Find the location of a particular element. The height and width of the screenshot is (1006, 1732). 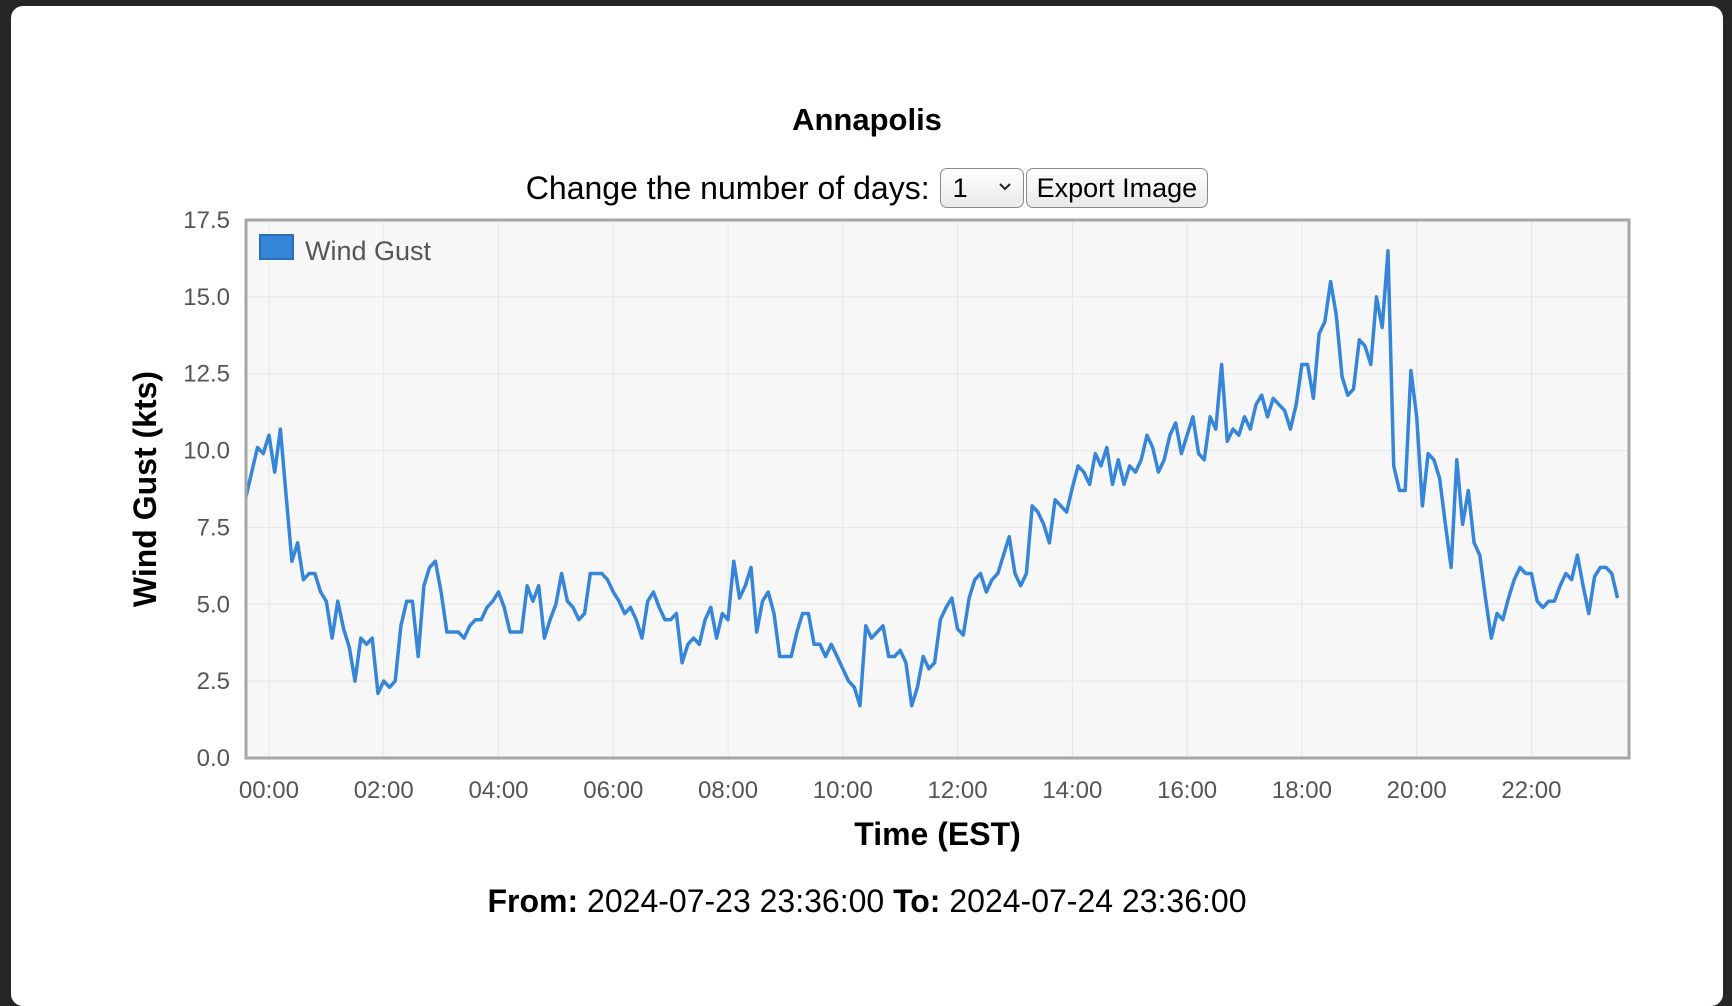

y-tick-label: 12.5 is located at coordinates (206, 374).